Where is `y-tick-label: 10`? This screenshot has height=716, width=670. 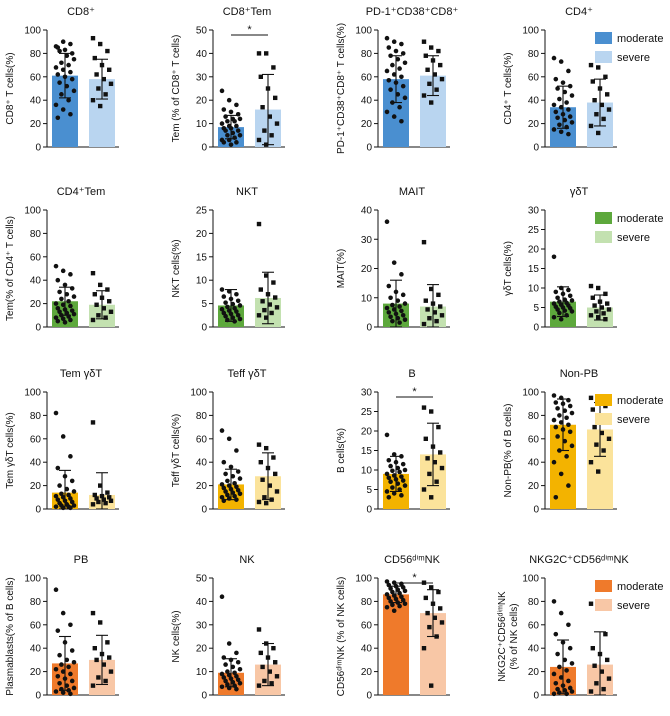
y-tick-label: 10 is located at coordinates (202, 281).